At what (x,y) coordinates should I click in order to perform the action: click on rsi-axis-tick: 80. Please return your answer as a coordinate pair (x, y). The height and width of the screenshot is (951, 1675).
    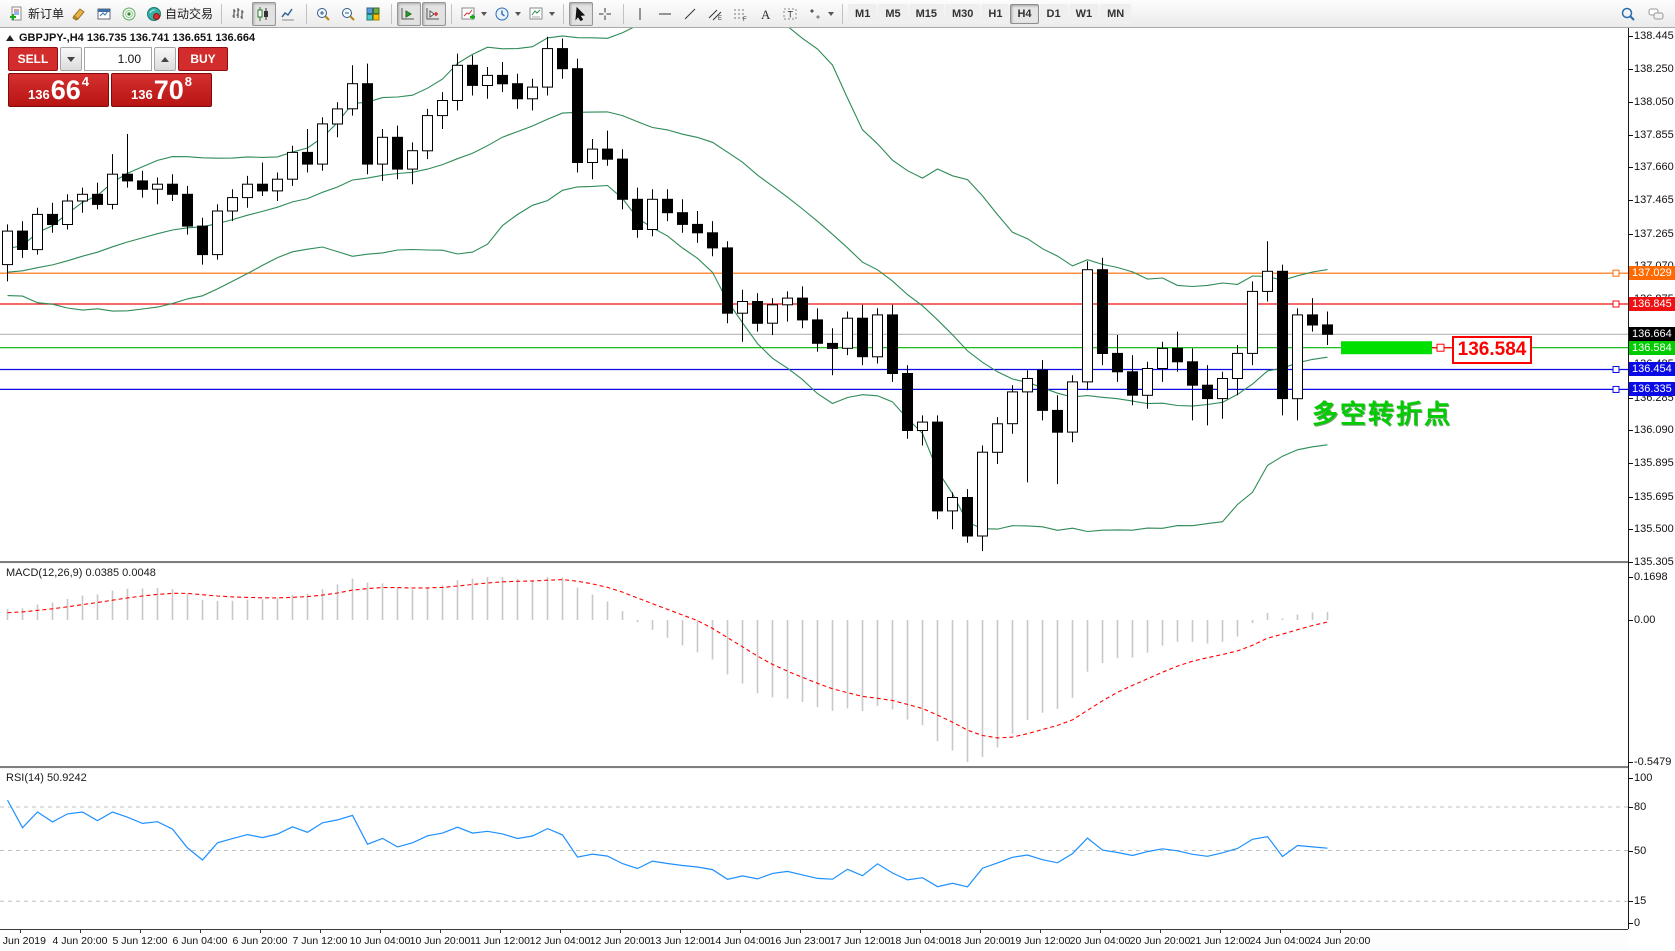
    Looking at the image, I should click on (1640, 807).